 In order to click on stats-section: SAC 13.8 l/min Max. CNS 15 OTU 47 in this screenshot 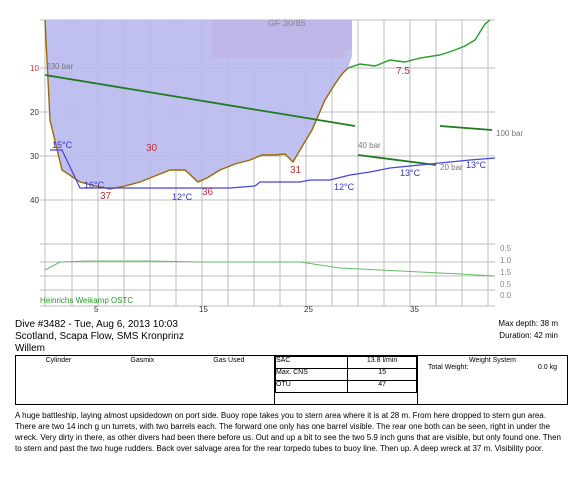, I will do `click(346, 380)`.